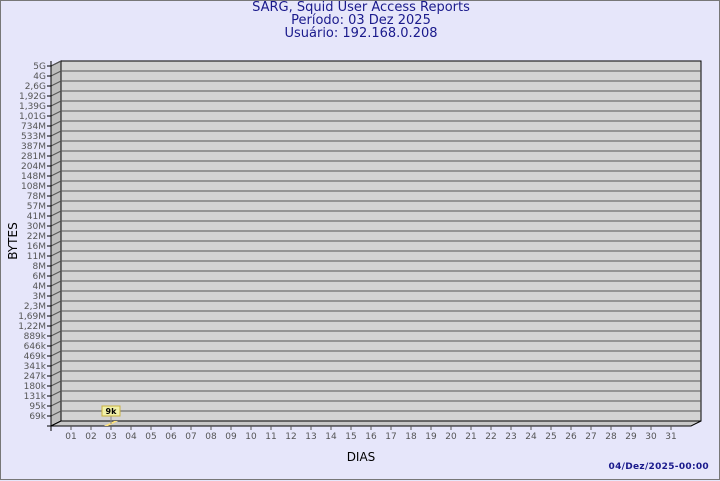  Describe the element at coordinates (231, 437) in the screenshot. I see `x-tick-label: 09` at that location.